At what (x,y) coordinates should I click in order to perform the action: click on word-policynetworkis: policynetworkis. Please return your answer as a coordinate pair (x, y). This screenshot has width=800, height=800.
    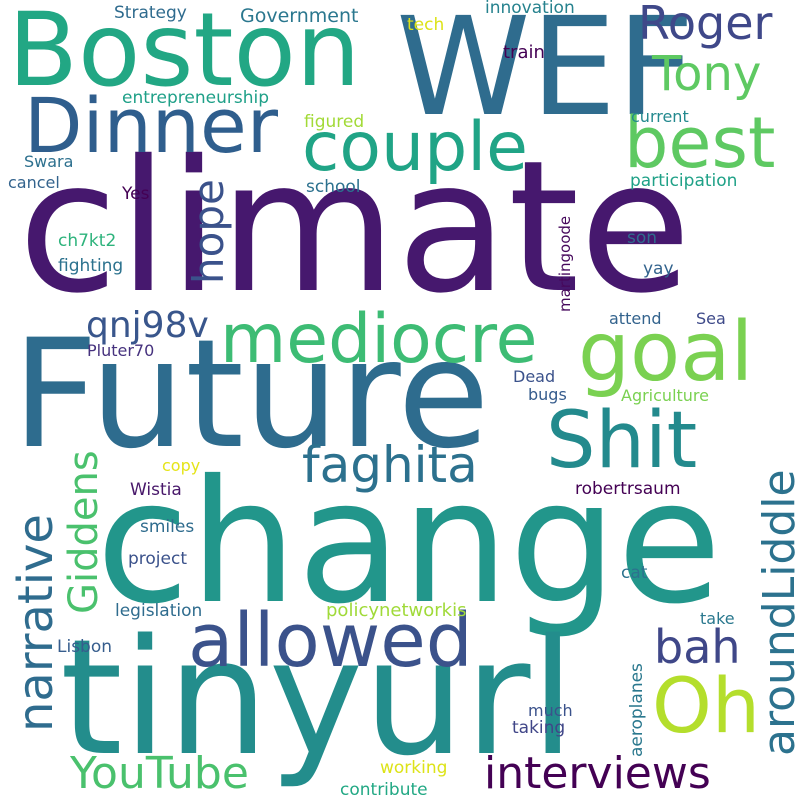
    Looking at the image, I should click on (396, 610).